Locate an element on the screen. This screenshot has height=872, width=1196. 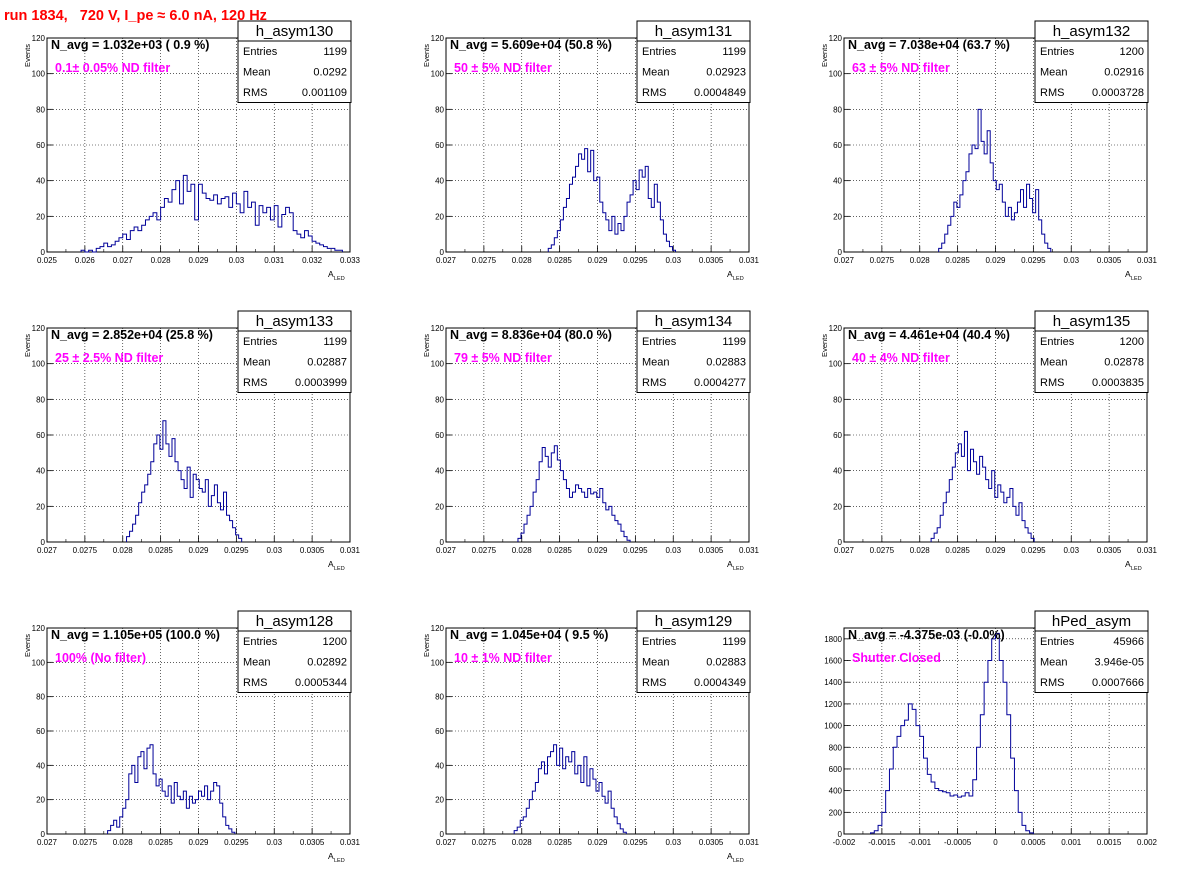
stats-box is located at coordinates (693, 351).